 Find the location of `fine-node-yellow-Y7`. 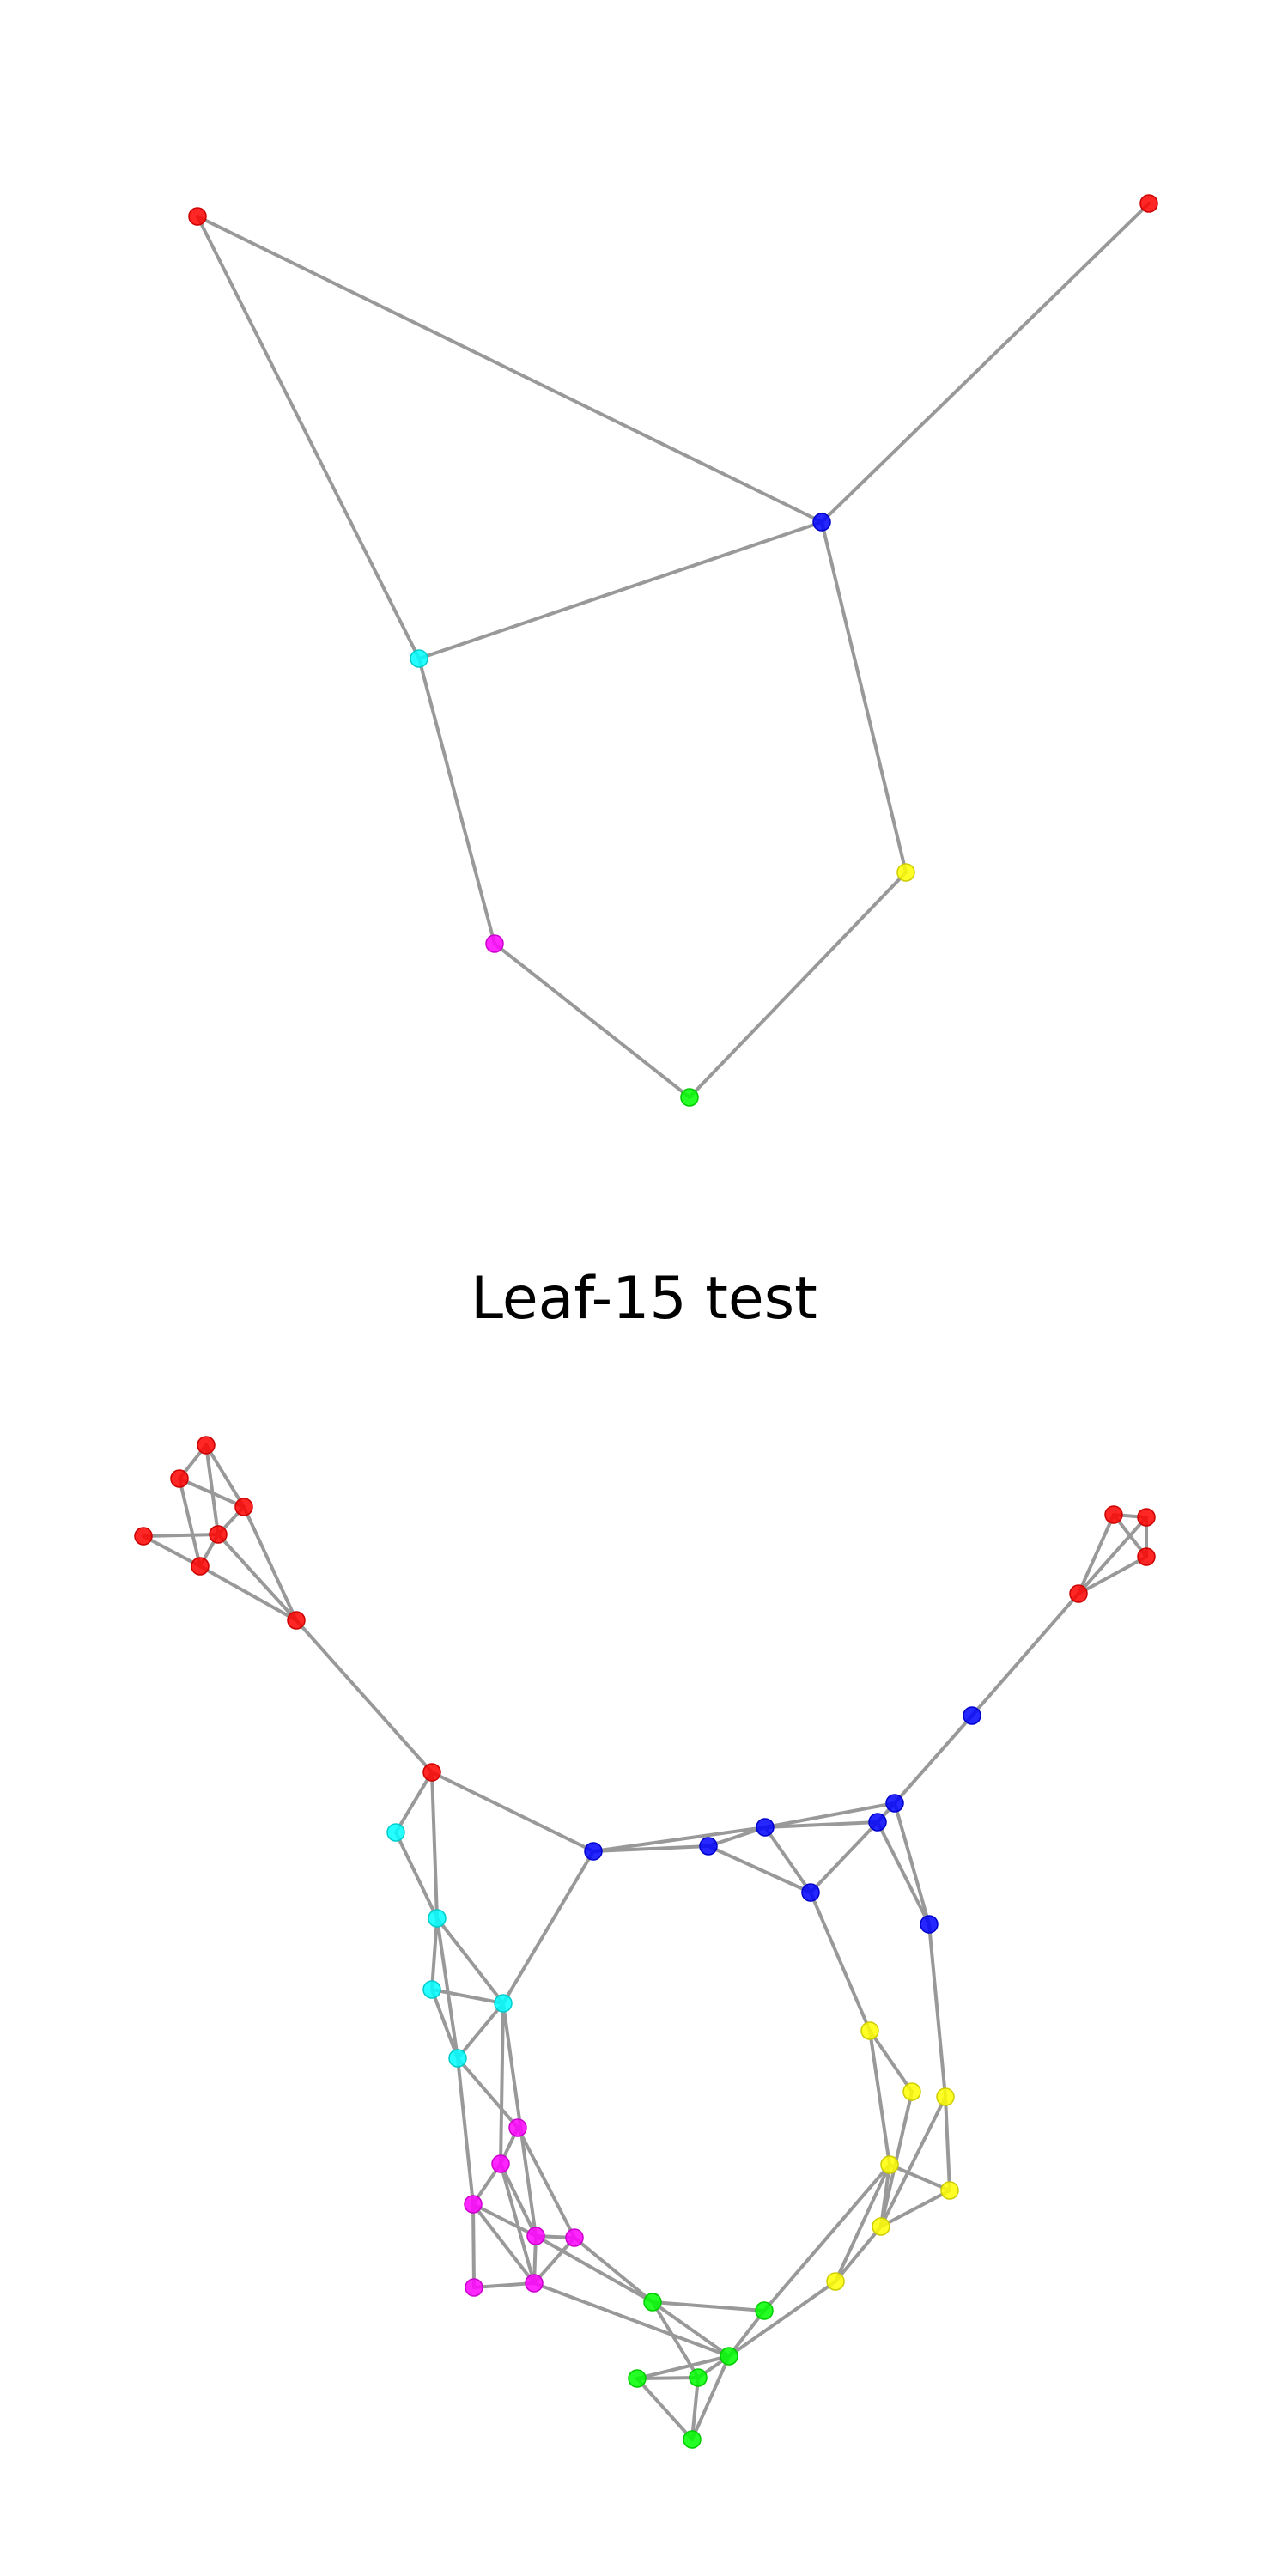

fine-node-yellow-Y7 is located at coordinates (835, 2281).